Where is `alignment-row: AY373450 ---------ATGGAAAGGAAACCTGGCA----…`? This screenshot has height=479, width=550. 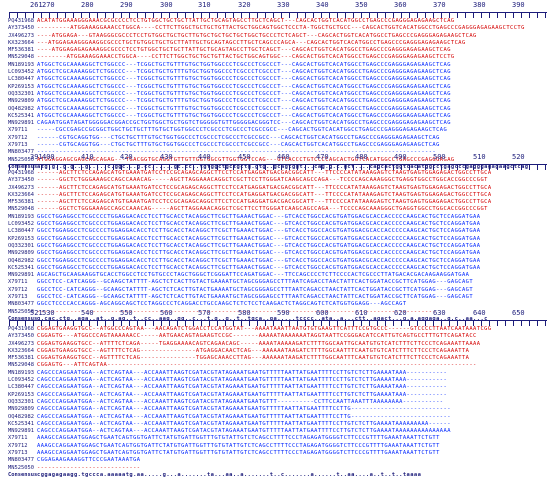 alignment-row: AY373450 ---------ATGGAAAGGAAACCTGGCA----… is located at coordinates (275, 28).